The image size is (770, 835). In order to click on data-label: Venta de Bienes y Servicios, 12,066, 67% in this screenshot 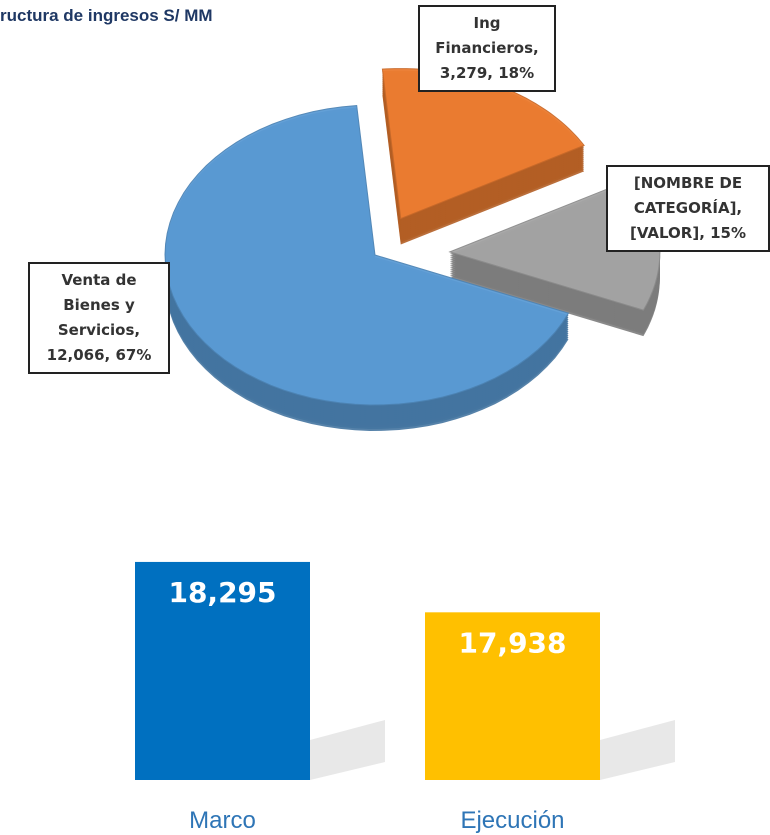, I will do `click(99, 318)`.